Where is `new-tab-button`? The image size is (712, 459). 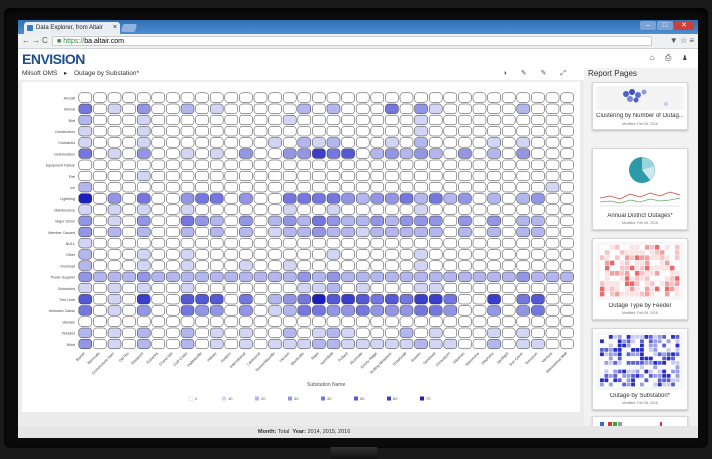
new-tab-button is located at coordinates (129, 28).